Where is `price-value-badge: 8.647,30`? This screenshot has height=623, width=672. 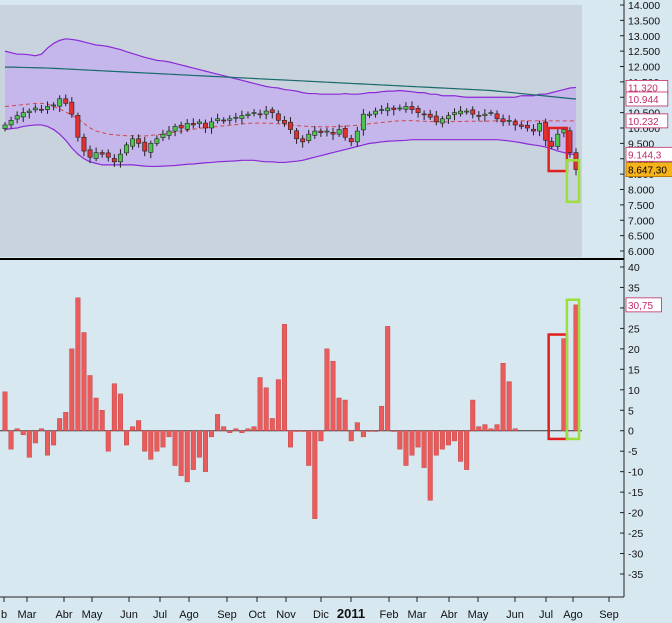
price-value-badge: 8.647,30 is located at coordinates (647, 171).